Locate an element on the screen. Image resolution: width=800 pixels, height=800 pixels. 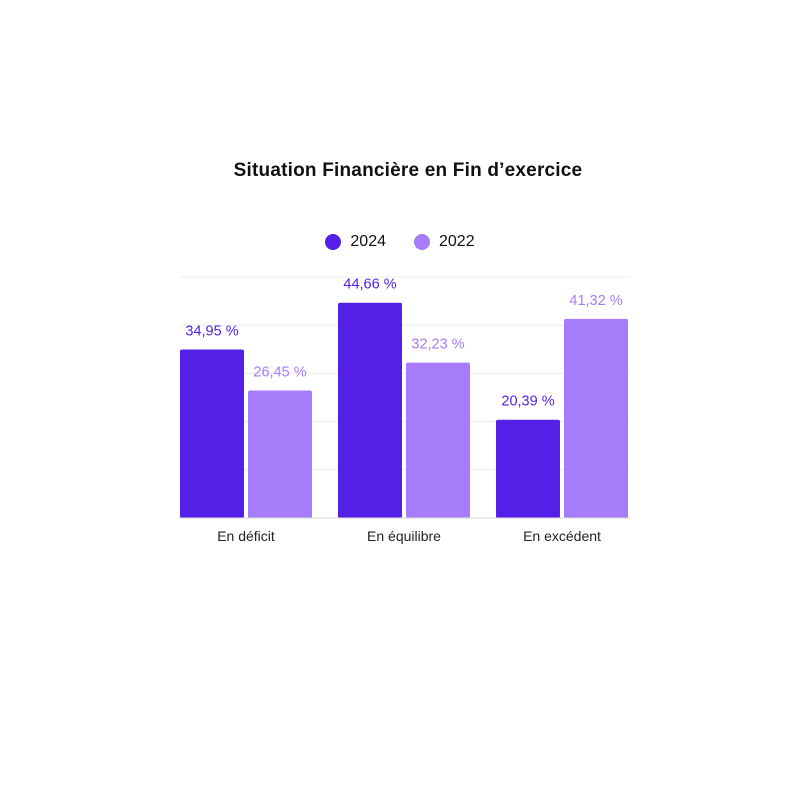
x-tick-label: En excédent is located at coordinates (562, 536).